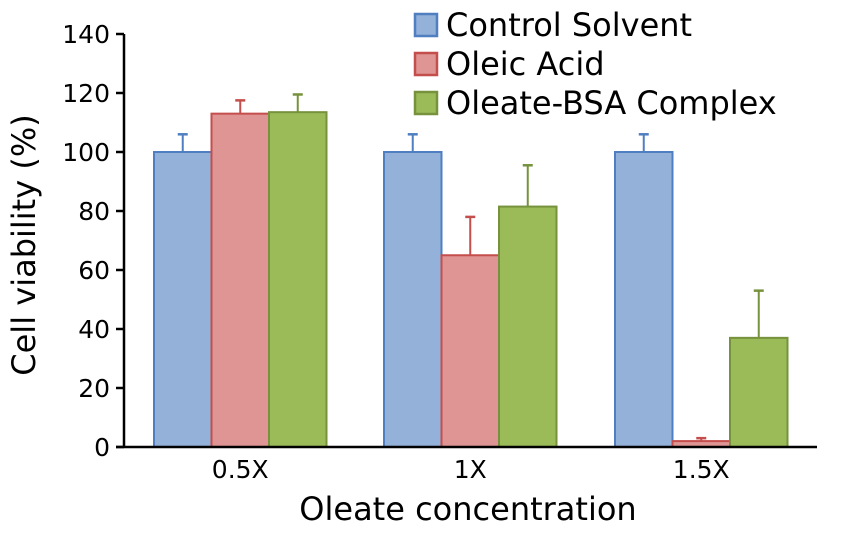 Image resolution: width=866 pixels, height=534 pixels. I want to click on y-tick-label: 60, so click(94, 270).